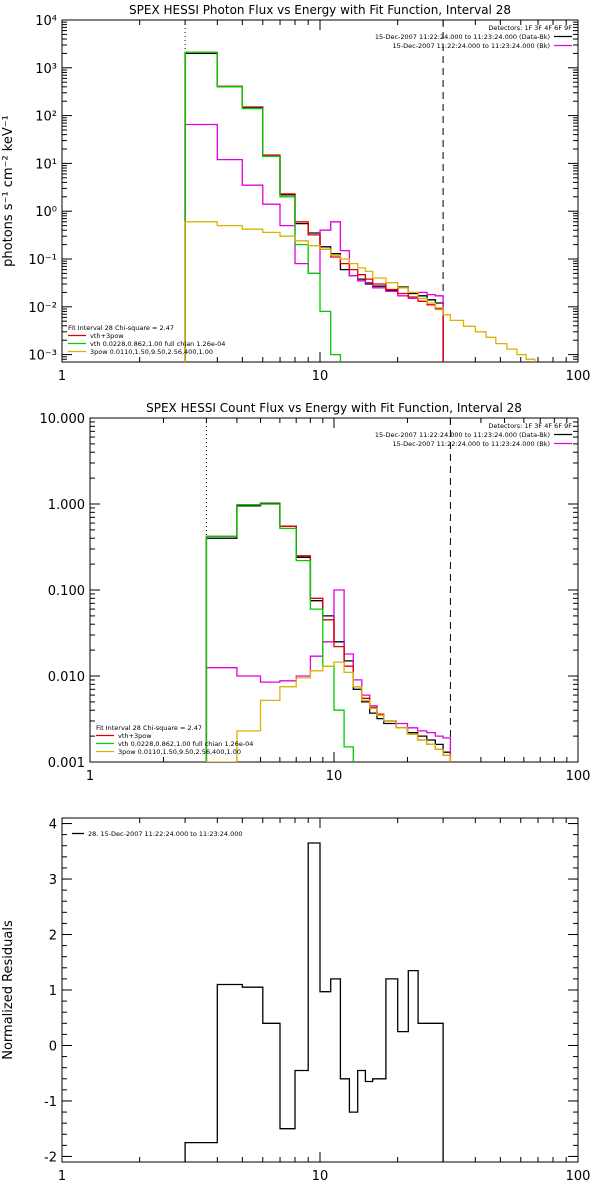 The width and height of the screenshot is (600, 1200). What do you see at coordinates (66, 505) in the screenshot?
I see `y-tick-label: 1.000` at bounding box center [66, 505].